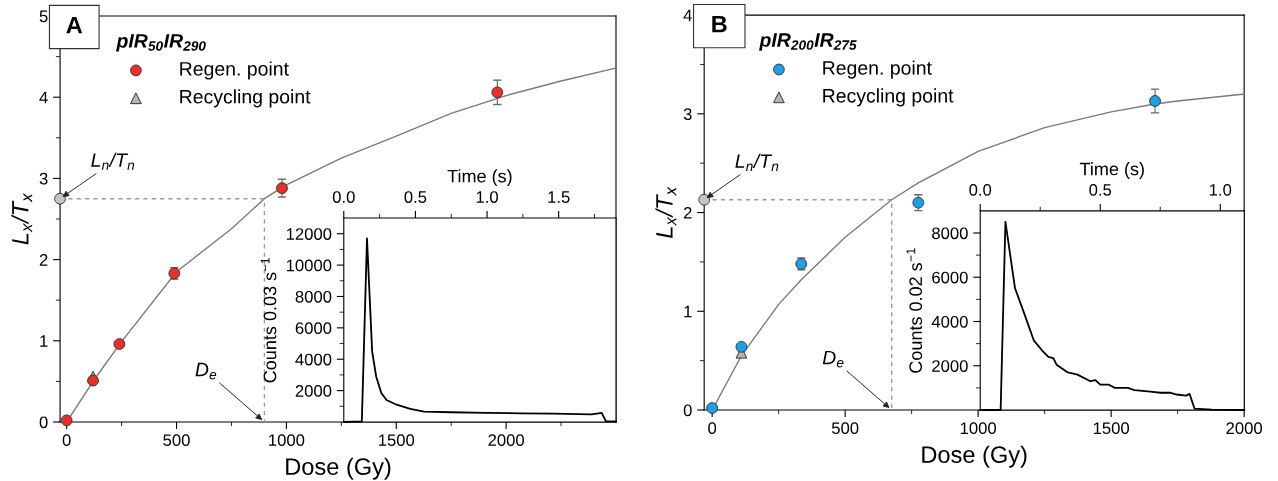 This screenshot has width=1278, height=481. I want to click on y-tick-label: 12000, so click(309, 234).